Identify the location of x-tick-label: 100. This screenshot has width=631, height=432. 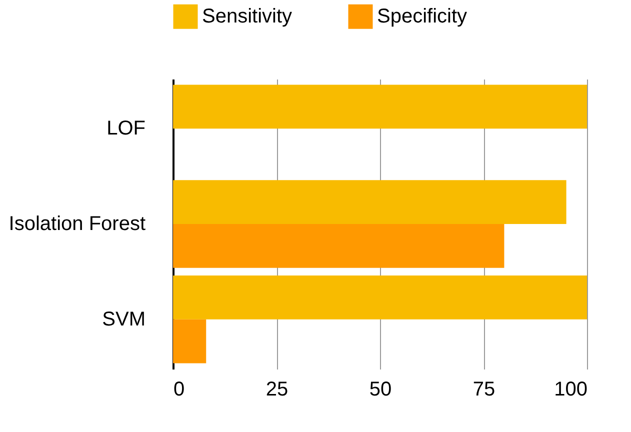
(571, 389).